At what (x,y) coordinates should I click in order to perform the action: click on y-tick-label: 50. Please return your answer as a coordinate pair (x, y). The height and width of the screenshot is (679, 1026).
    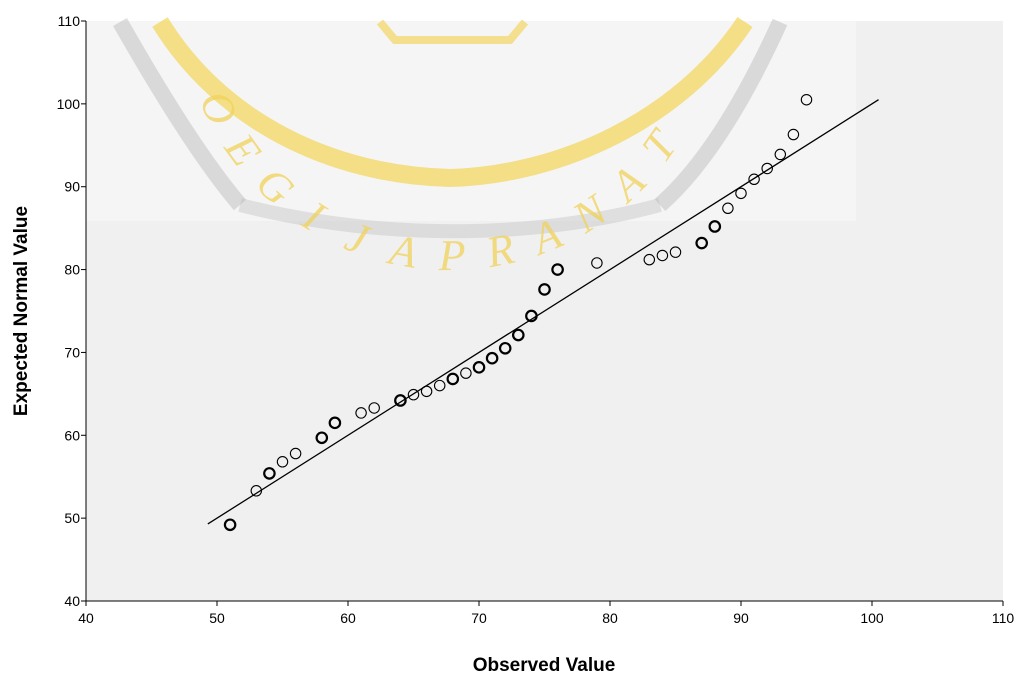
    Looking at the image, I should click on (72, 518).